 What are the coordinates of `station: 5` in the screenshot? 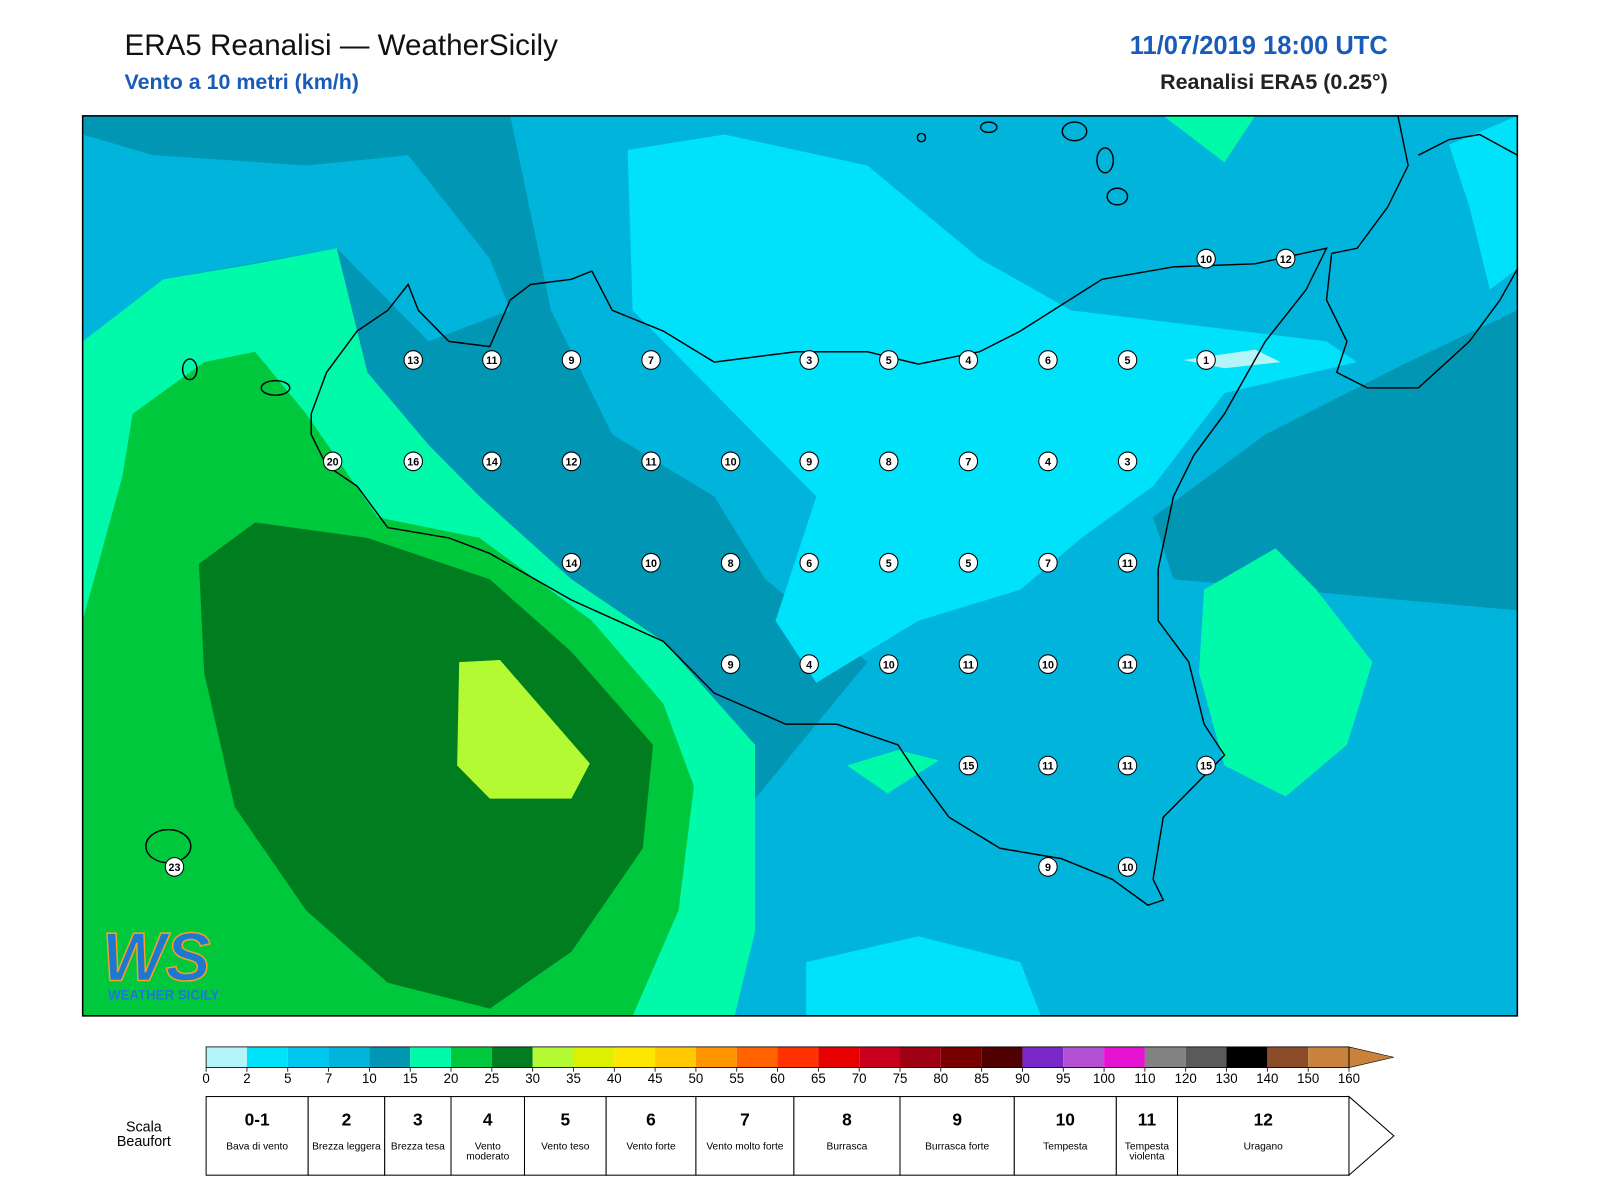 It's located at (889, 360).